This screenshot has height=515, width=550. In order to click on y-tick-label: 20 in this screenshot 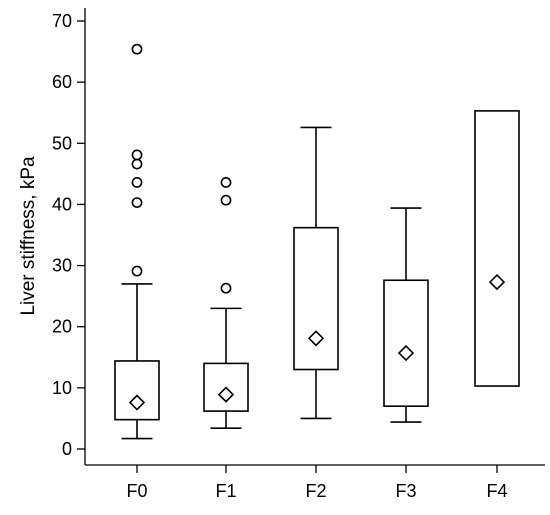, I will do `click(62, 327)`.